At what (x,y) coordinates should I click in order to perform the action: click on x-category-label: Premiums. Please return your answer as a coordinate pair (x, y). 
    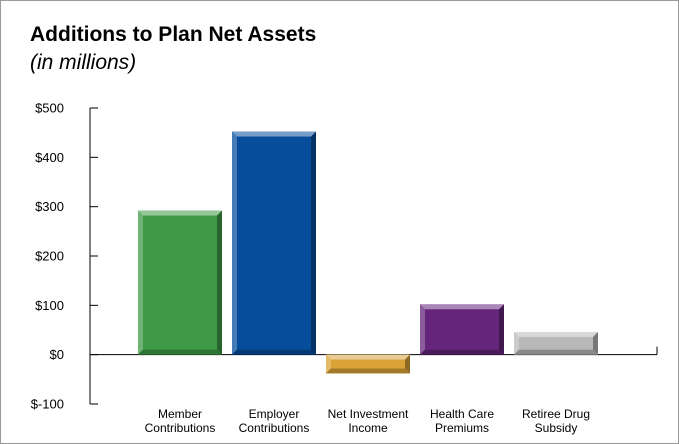
    Looking at the image, I should click on (462, 428).